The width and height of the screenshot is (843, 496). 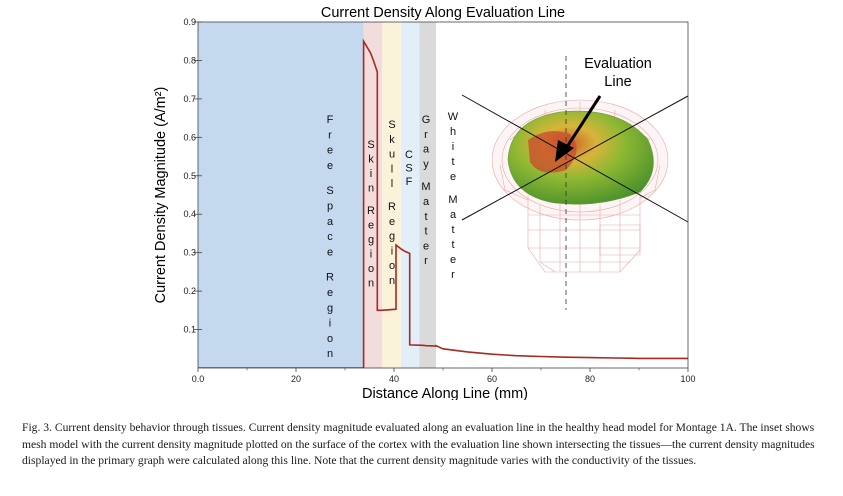 What do you see at coordinates (492, 379) in the screenshot?
I see `x-tick-label: 60` at bounding box center [492, 379].